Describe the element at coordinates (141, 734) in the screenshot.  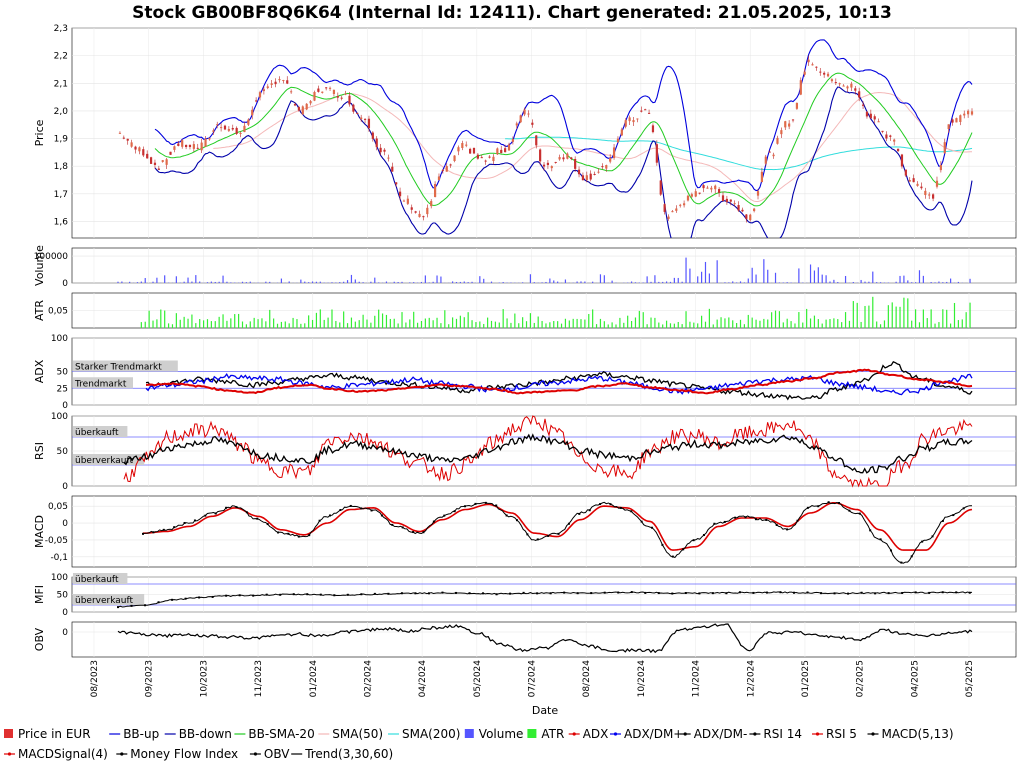
I see `legend-label: BB-up` at that location.